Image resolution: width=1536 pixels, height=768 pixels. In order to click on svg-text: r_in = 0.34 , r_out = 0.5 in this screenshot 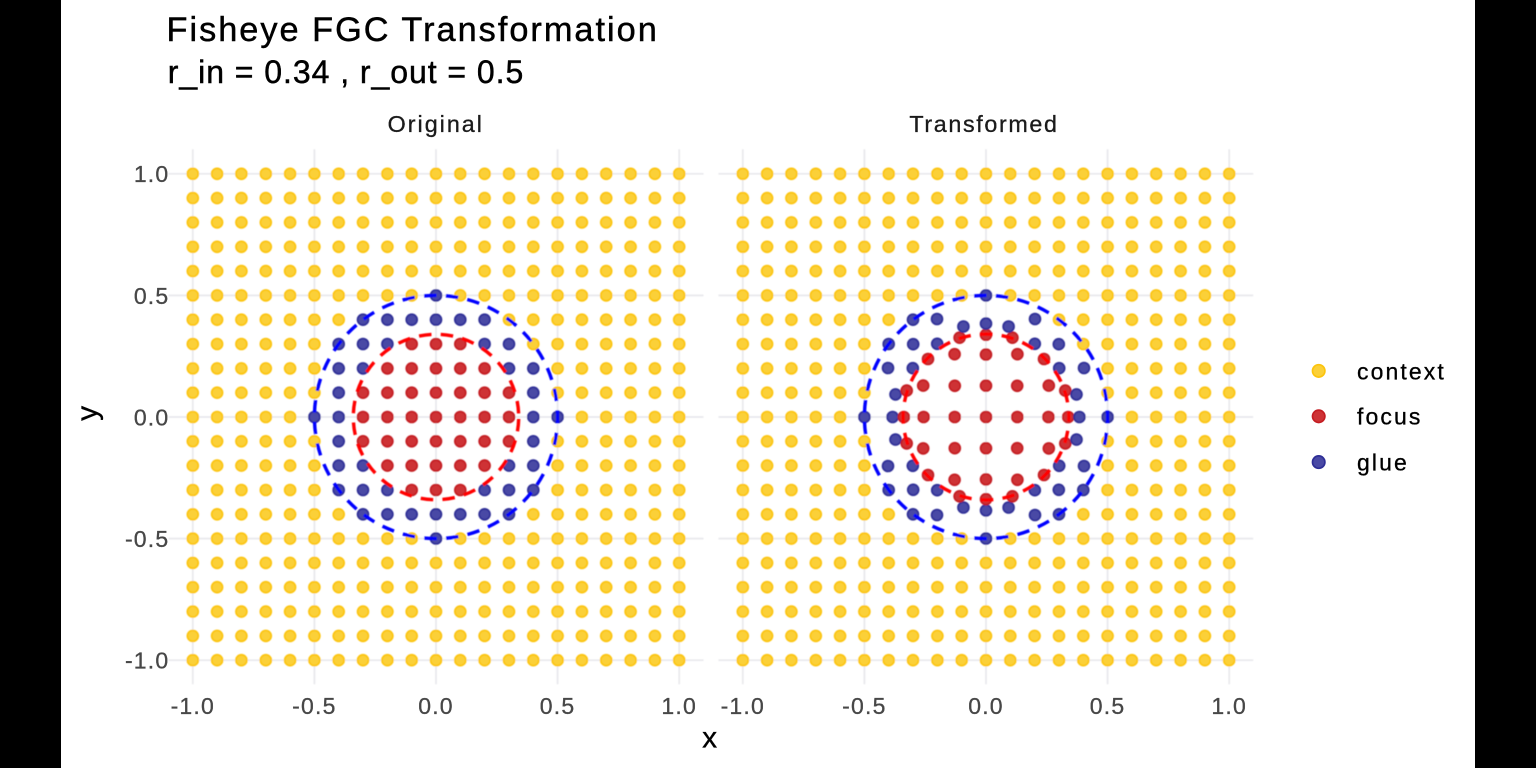, I will do `click(346, 72)`.